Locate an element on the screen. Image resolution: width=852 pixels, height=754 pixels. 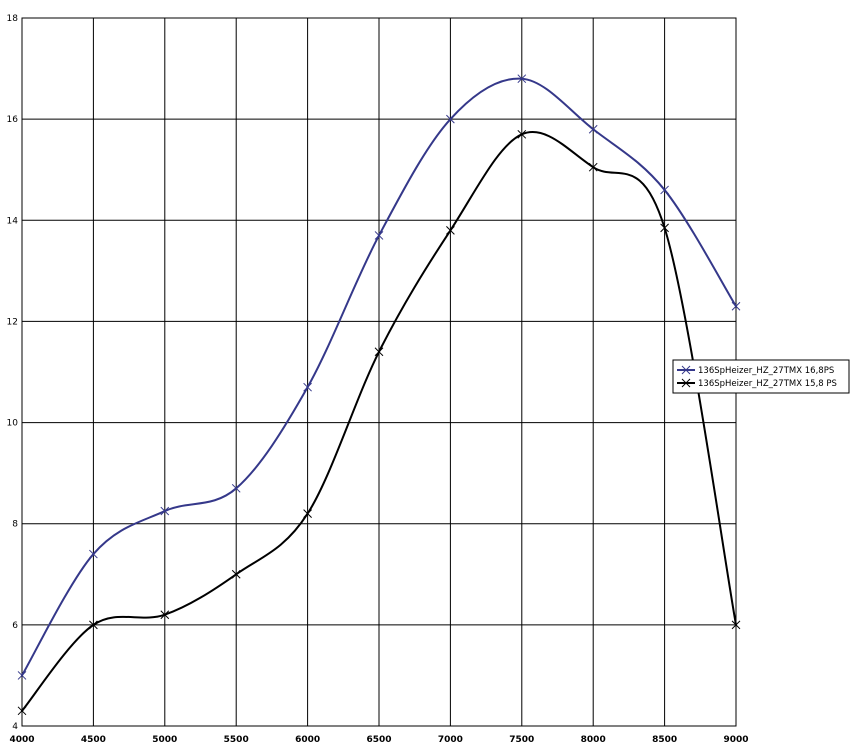
y-tick-label: 10 is located at coordinates (13, 424).